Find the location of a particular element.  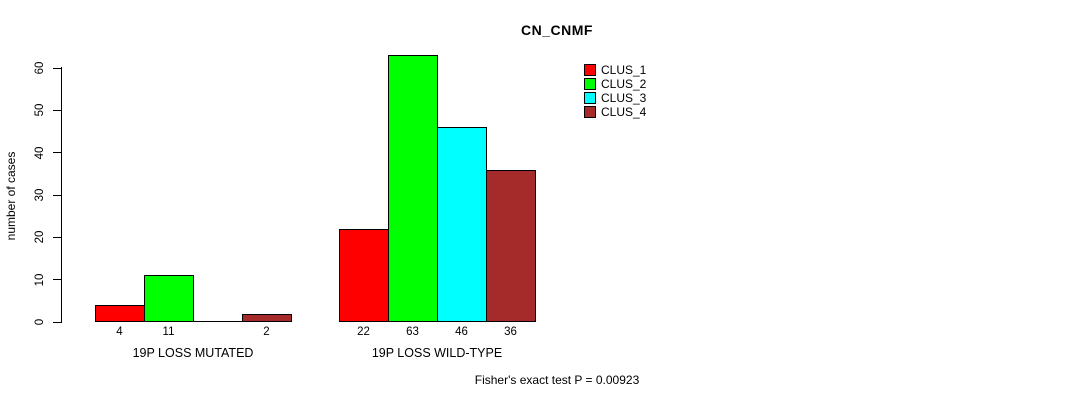

group-label: 19P LOSS MUTATED is located at coordinates (193, 353).